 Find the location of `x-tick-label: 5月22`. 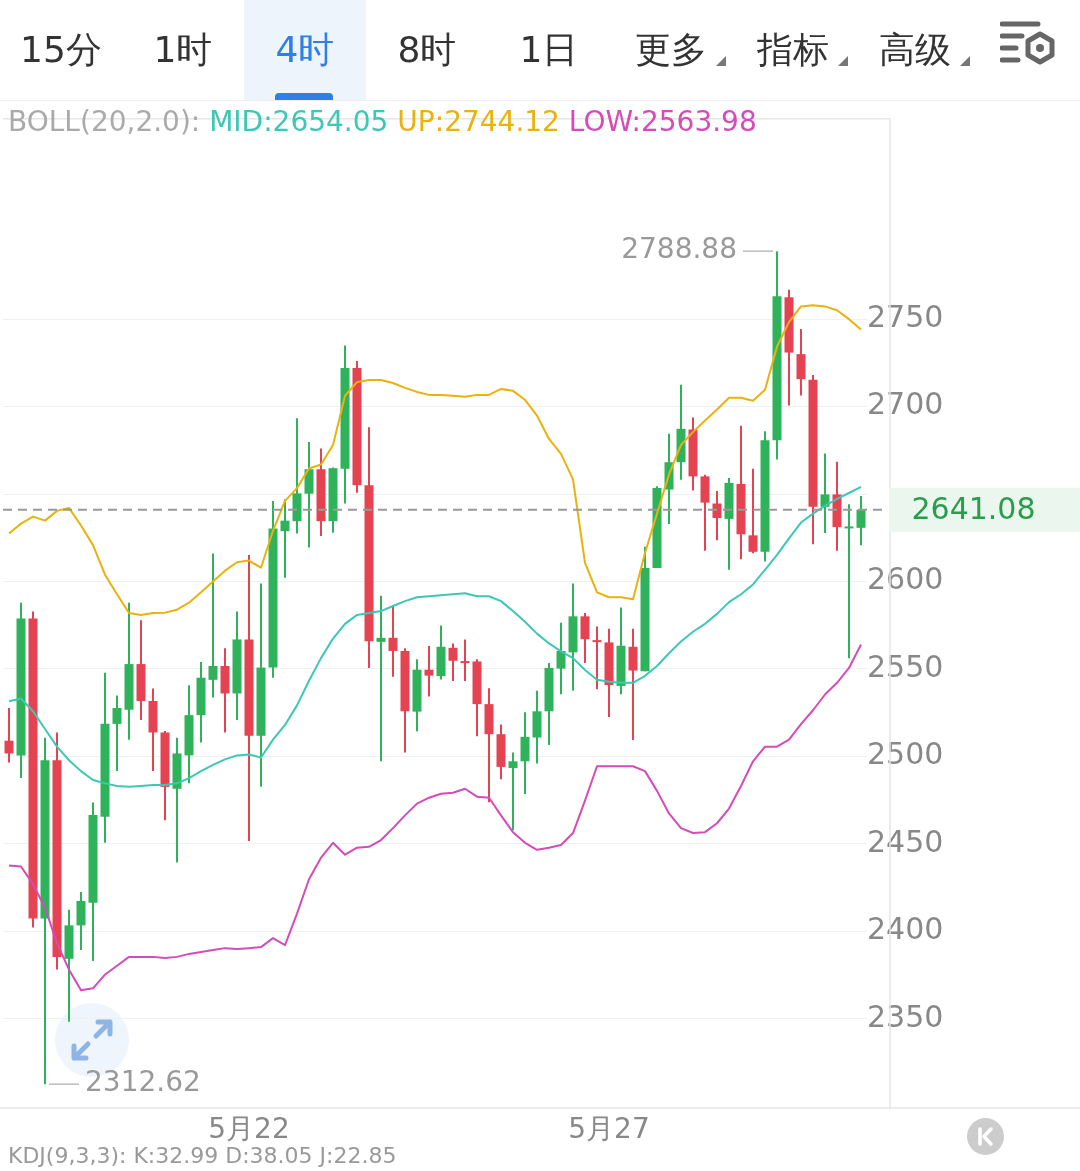

x-tick-label: 5月22 is located at coordinates (249, 1129).